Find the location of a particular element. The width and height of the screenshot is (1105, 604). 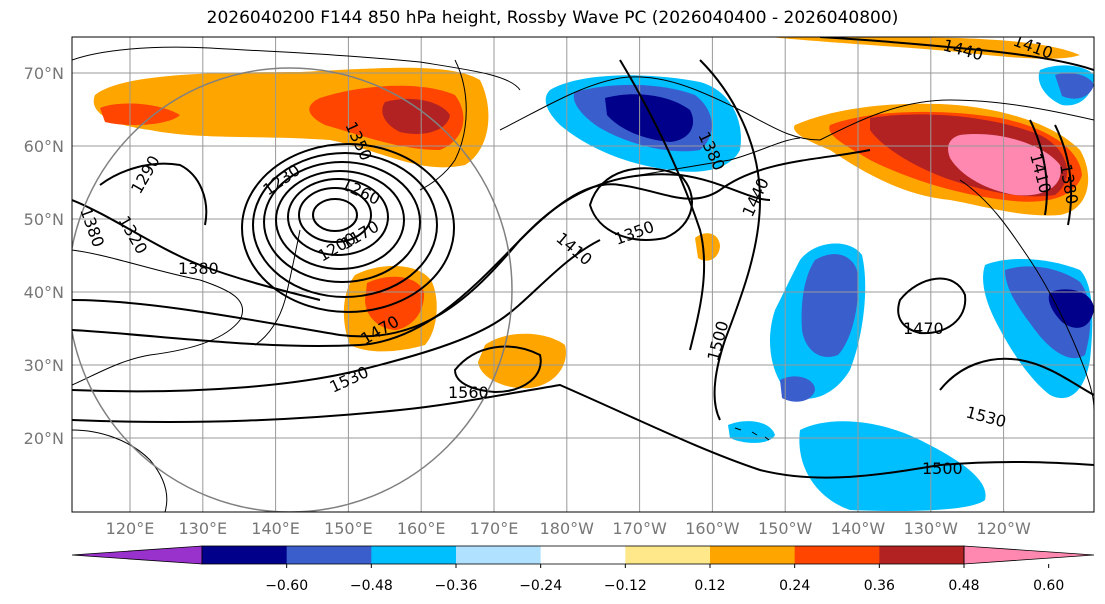

longitude-label: 130°E is located at coordinates (202, 528).